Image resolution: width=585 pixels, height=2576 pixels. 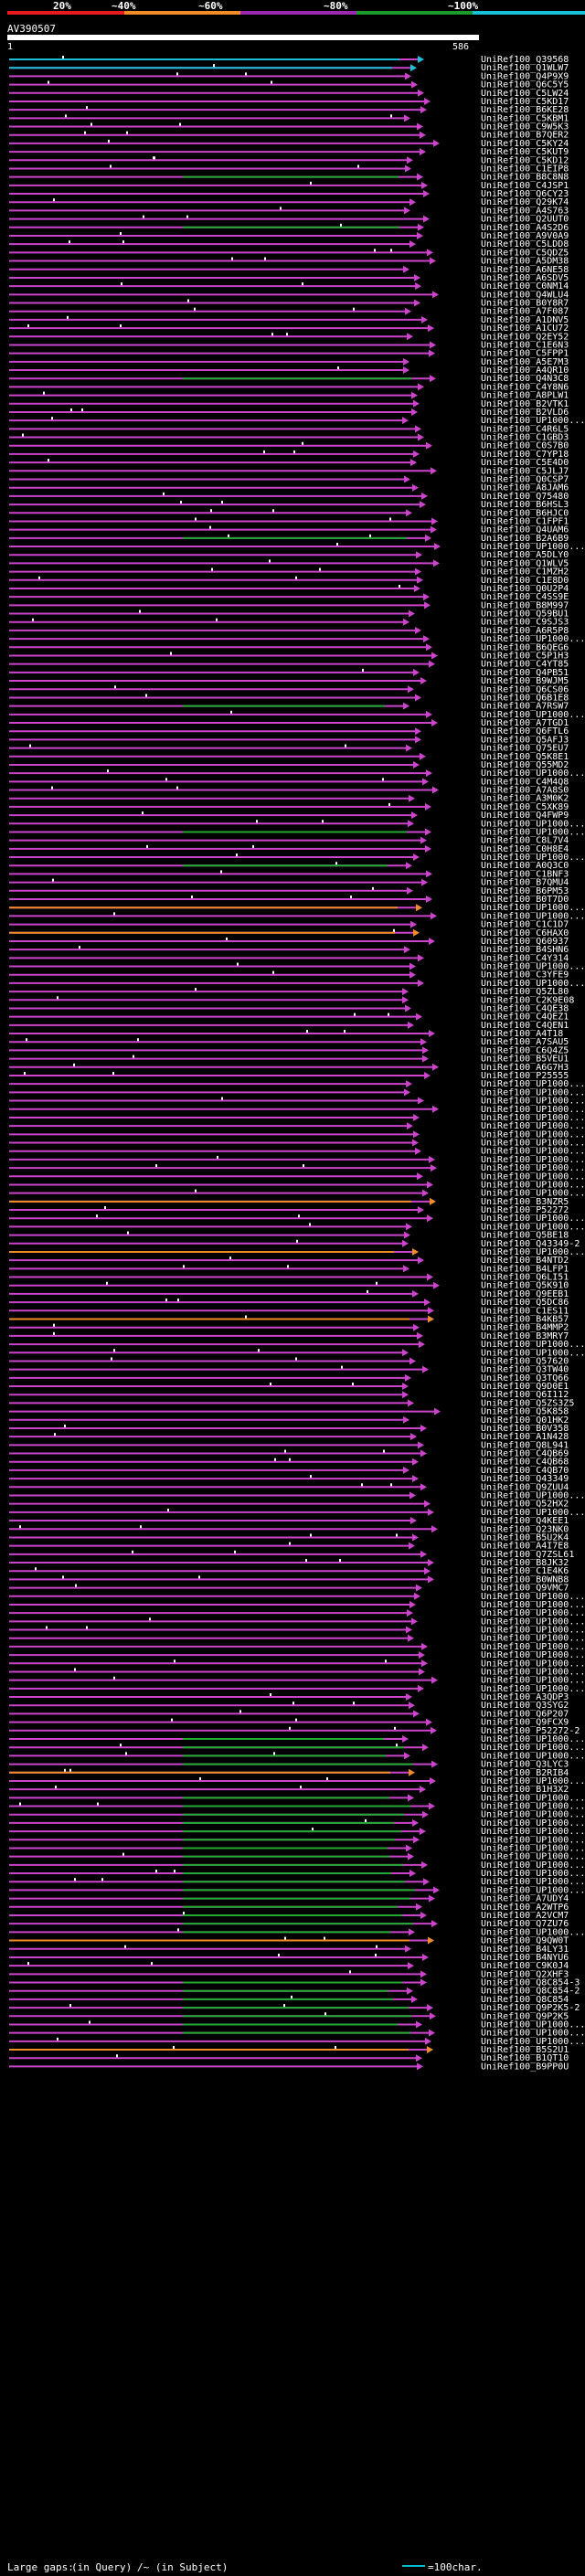 I want to click on hit-row: UniRef100_C3YFE9, so click(x=289, y=975).